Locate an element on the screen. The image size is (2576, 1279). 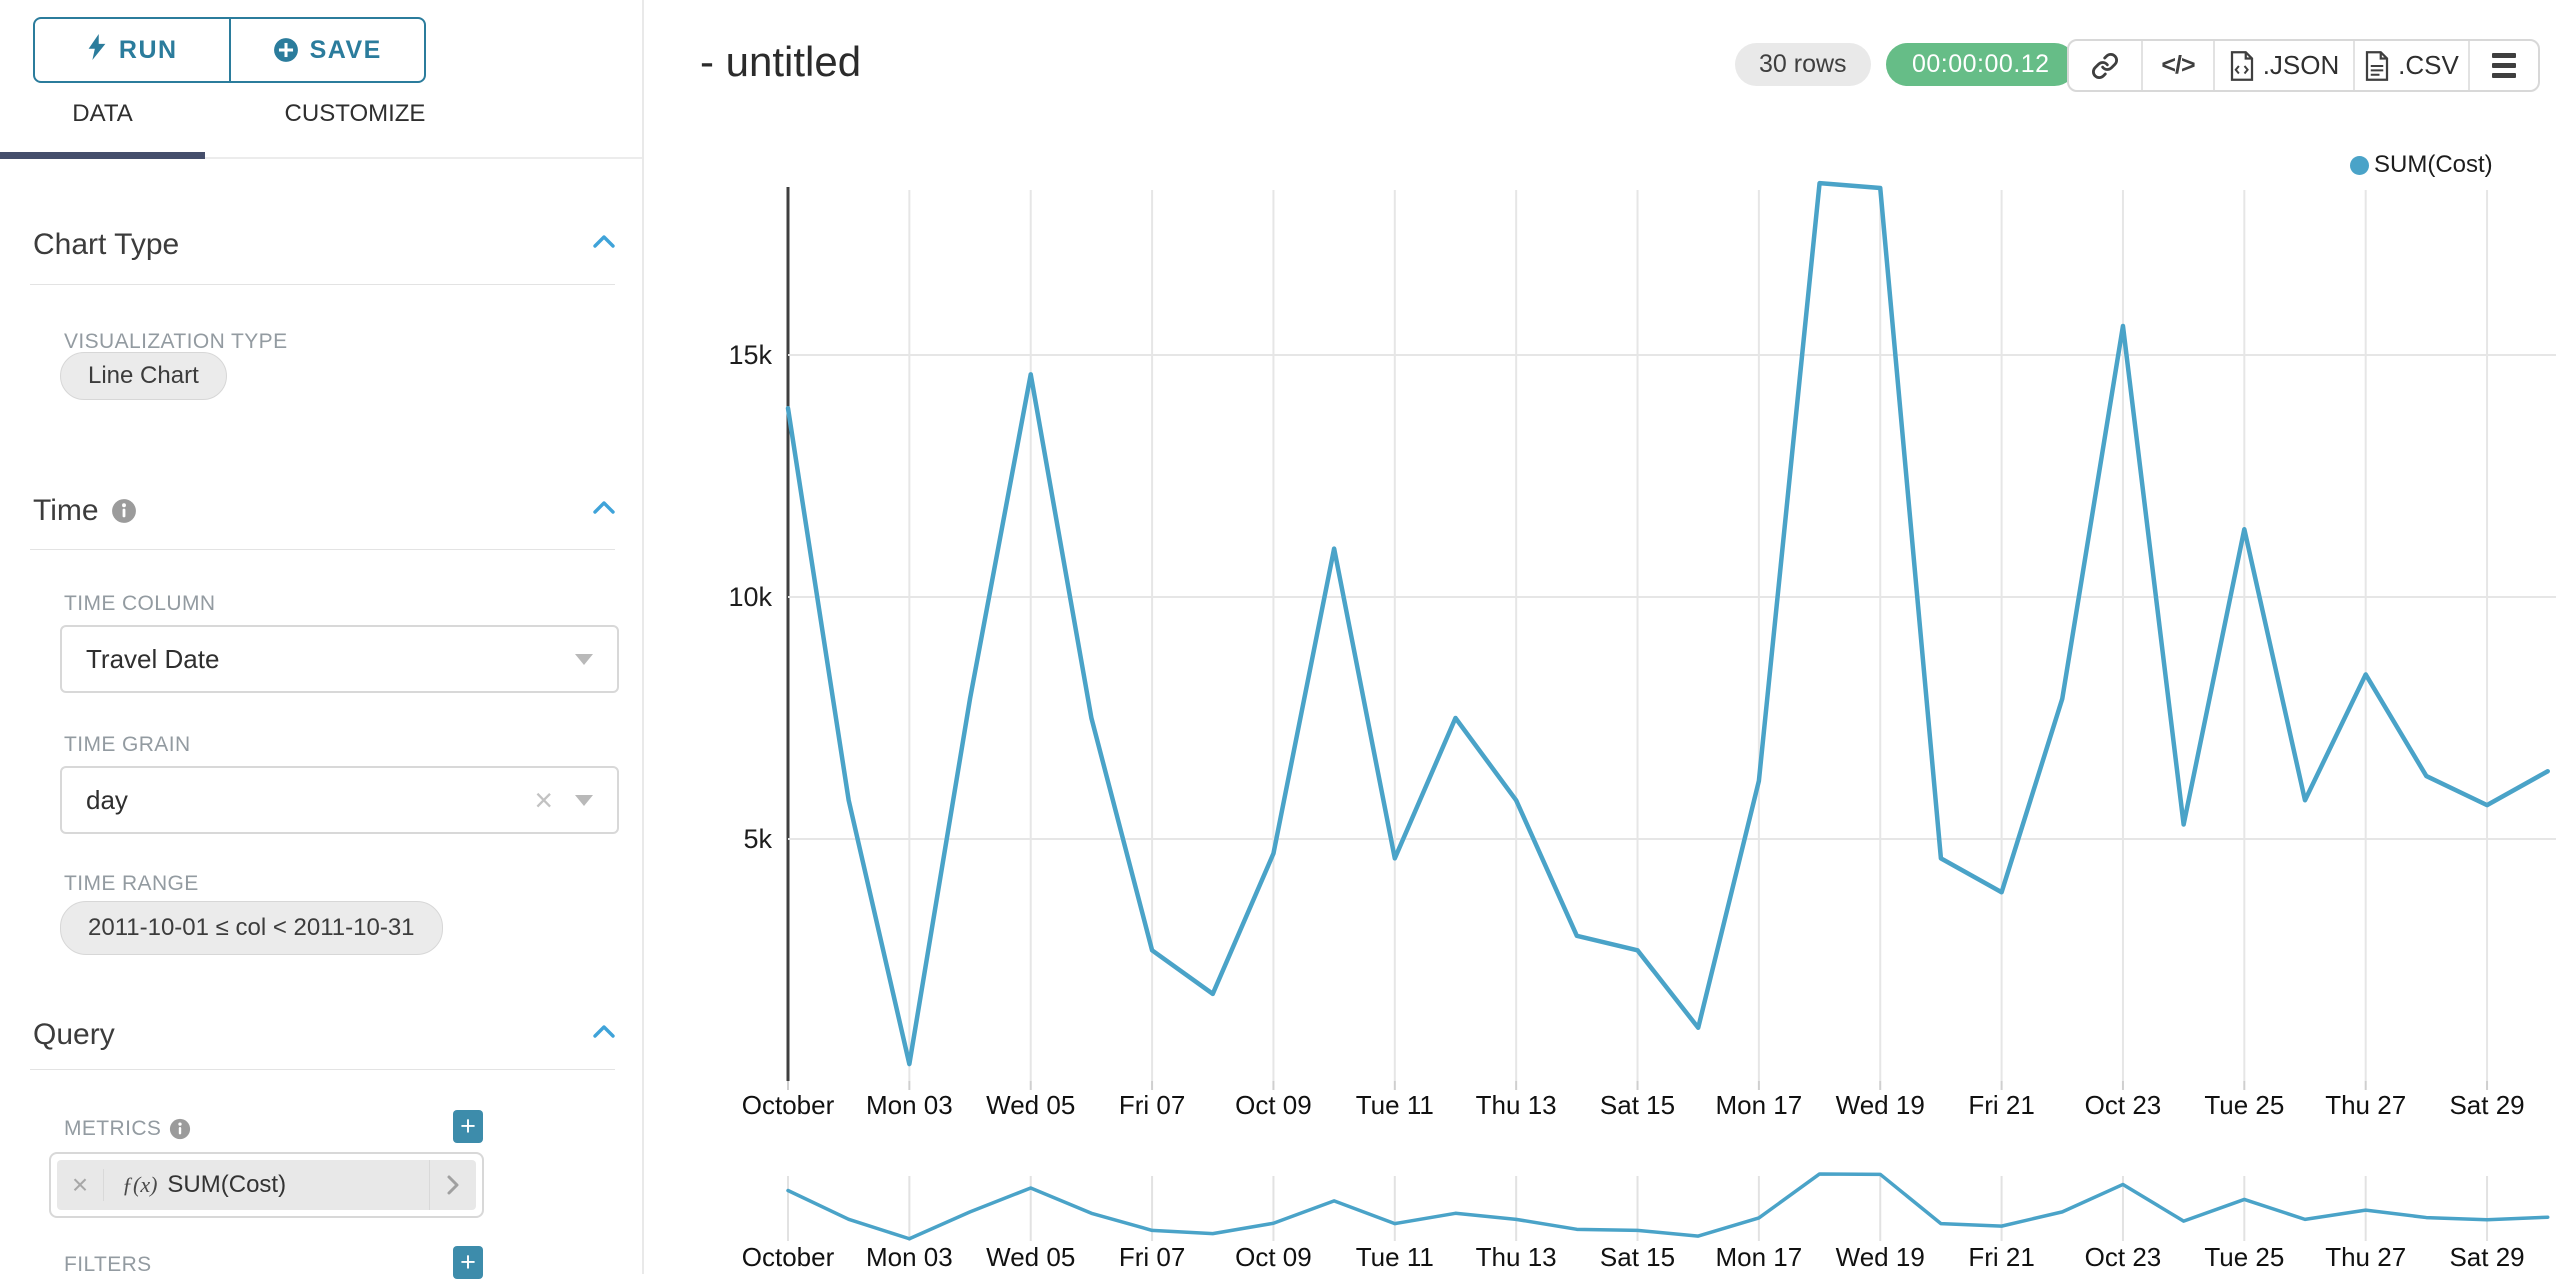
add-metric-button: + is located at coordinates (468, 1126).